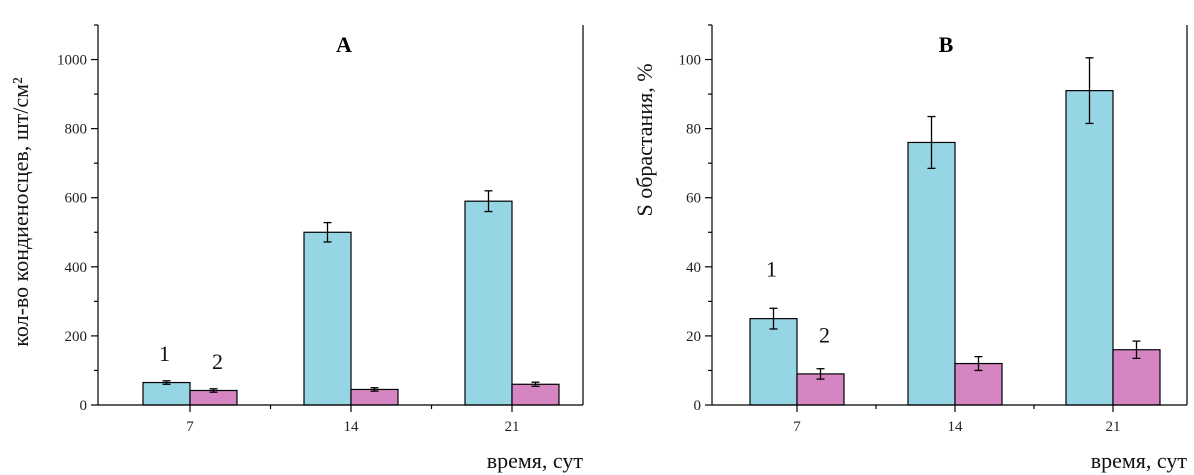  I want to click on panel-a-series-label-1: 1, so click(164, 353).